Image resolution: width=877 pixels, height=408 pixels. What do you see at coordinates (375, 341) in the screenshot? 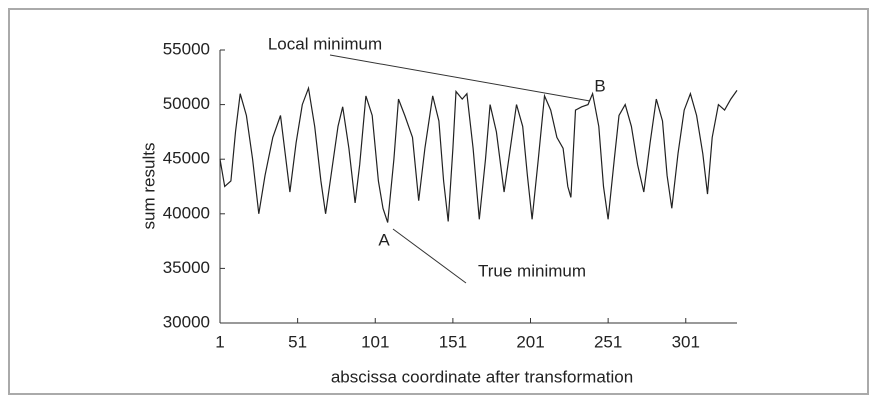
I see `x-tick-label: 101` at bounding box center [375, 341].